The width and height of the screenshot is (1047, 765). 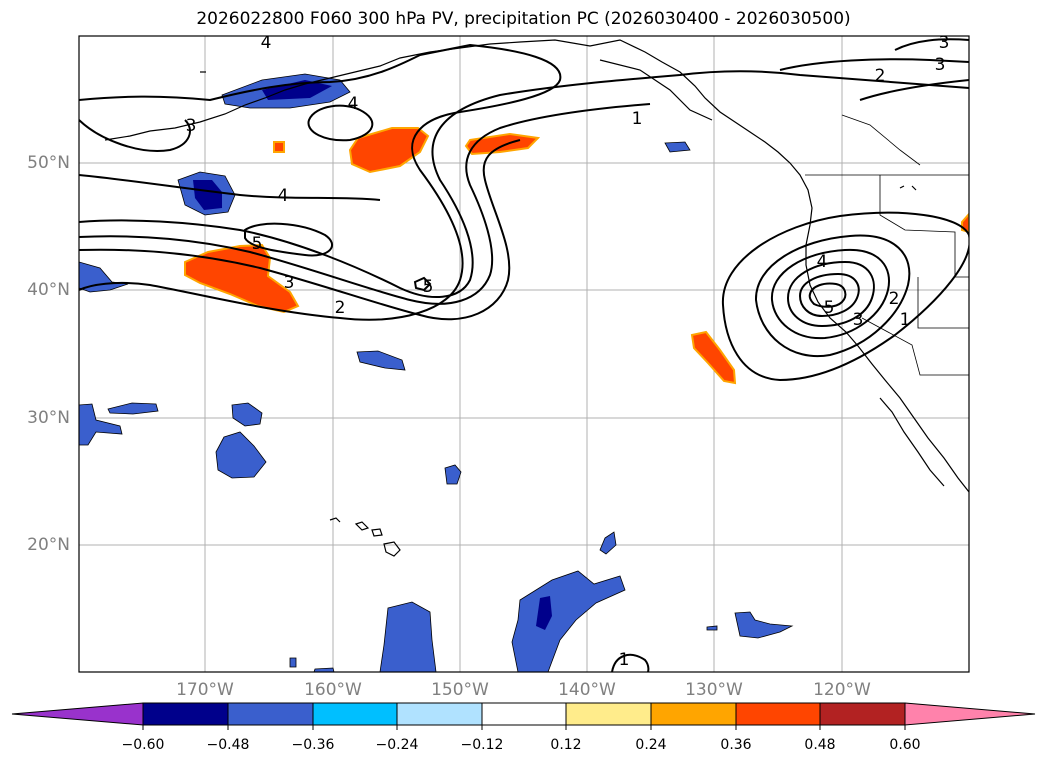 I want to click on colorbar-tick-label: −0.60, so click(x=143, y=745).